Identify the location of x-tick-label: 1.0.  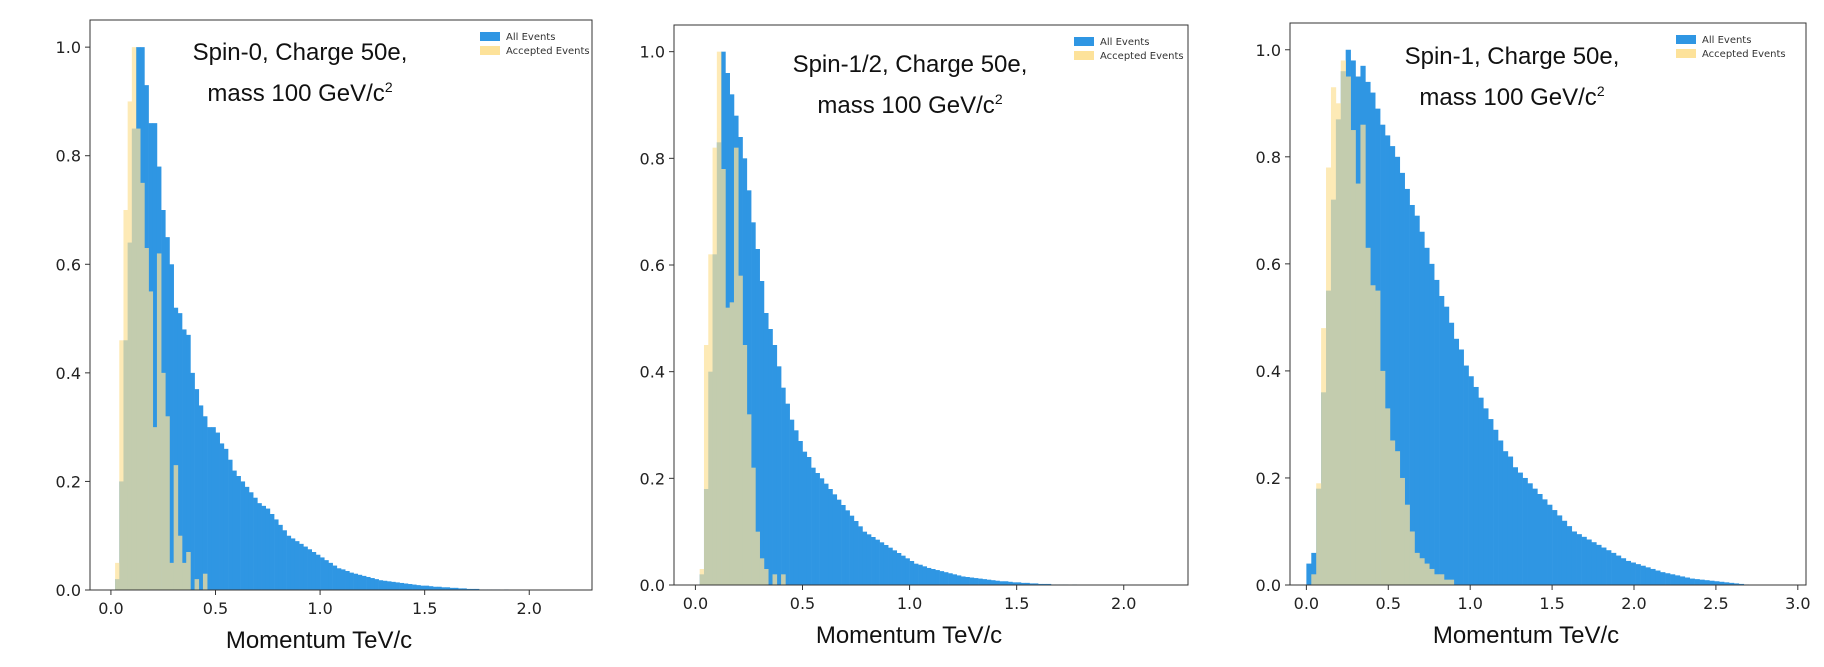
(909, 603).